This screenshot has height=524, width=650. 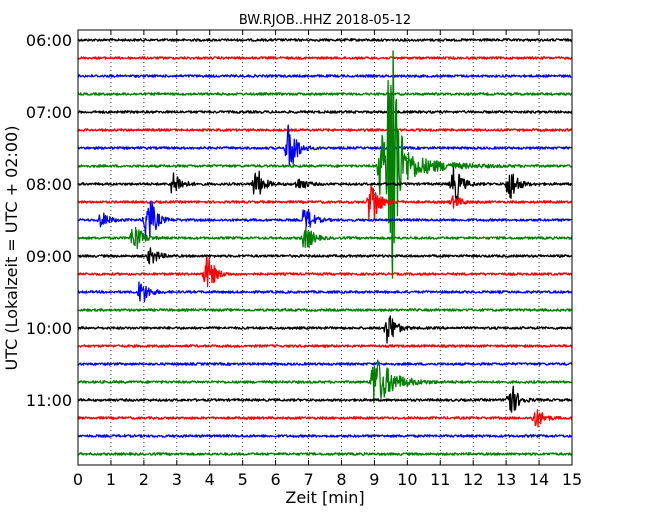 I want to click on trace-line-06:30, so click(x=325, y=76).